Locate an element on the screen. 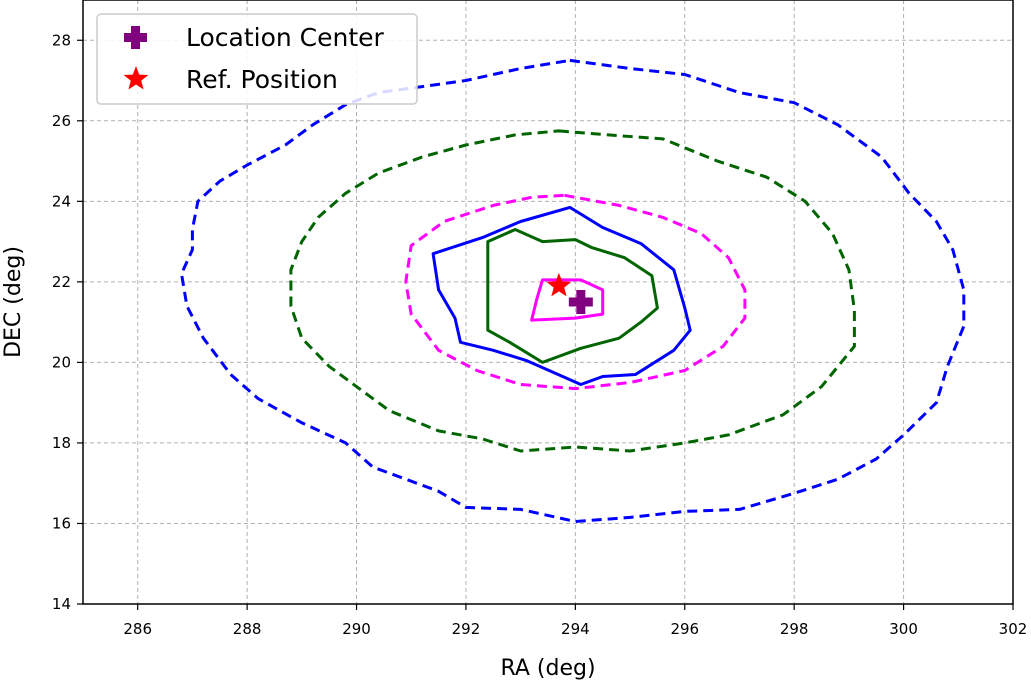 The width and height of the screenshot is (1031, 681). contour-blue-solid is located at coordinates (561, 295).